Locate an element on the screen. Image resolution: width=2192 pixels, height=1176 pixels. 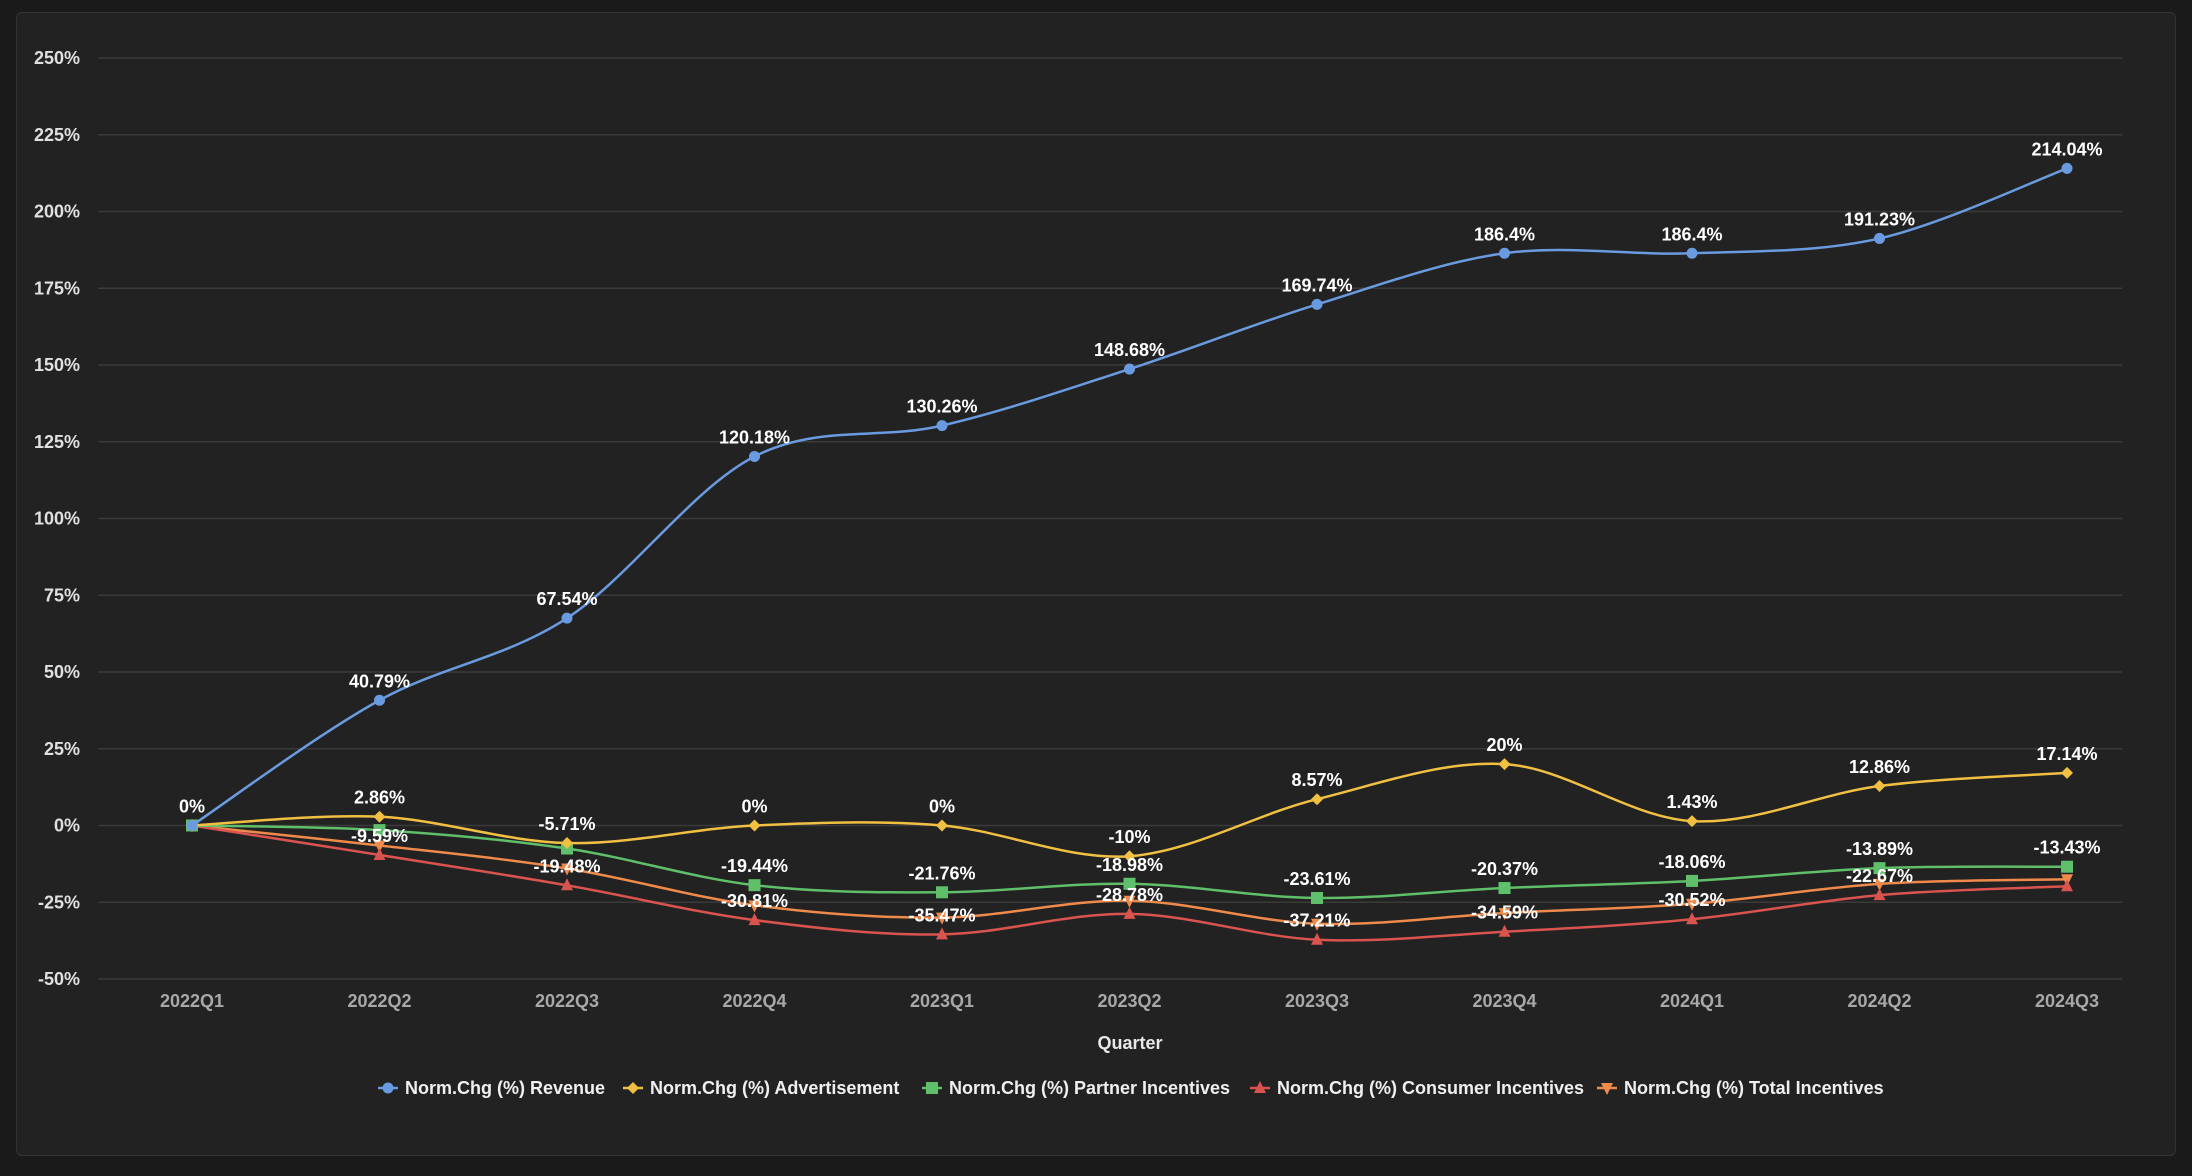
data-label: 186.4% is located at coordinates (1691, 234).